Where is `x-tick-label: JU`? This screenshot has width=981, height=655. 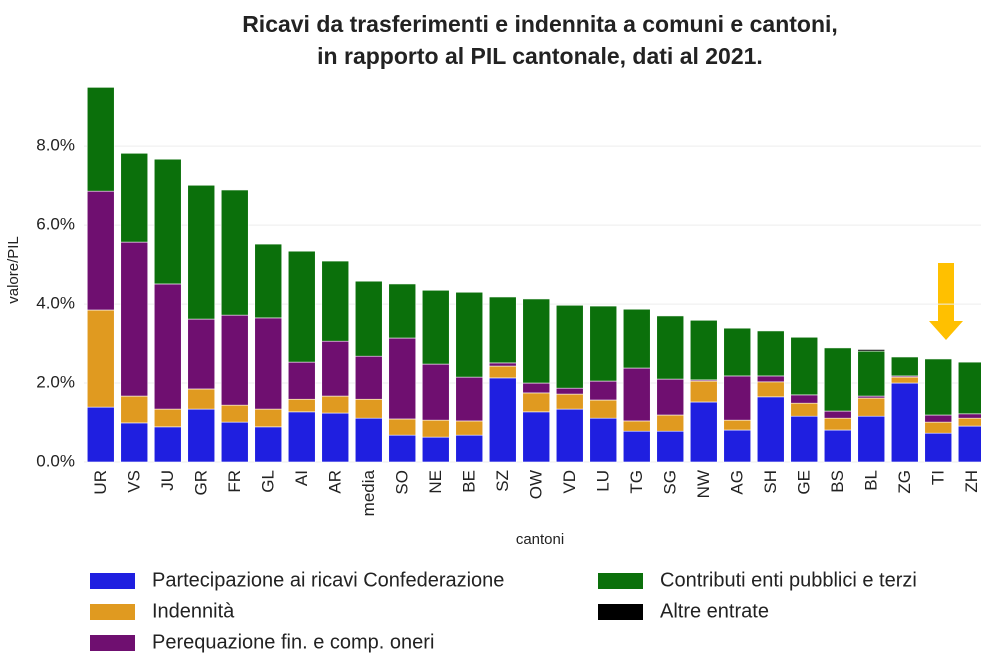
x-tick-label: JU is located at coordinates (167, 480).